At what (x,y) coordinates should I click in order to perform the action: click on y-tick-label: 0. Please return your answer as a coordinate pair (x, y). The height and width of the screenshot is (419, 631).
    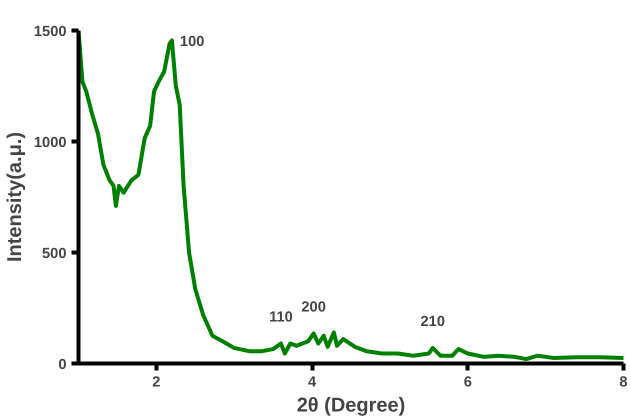
    Looking at the image, I should click on (62, 365).